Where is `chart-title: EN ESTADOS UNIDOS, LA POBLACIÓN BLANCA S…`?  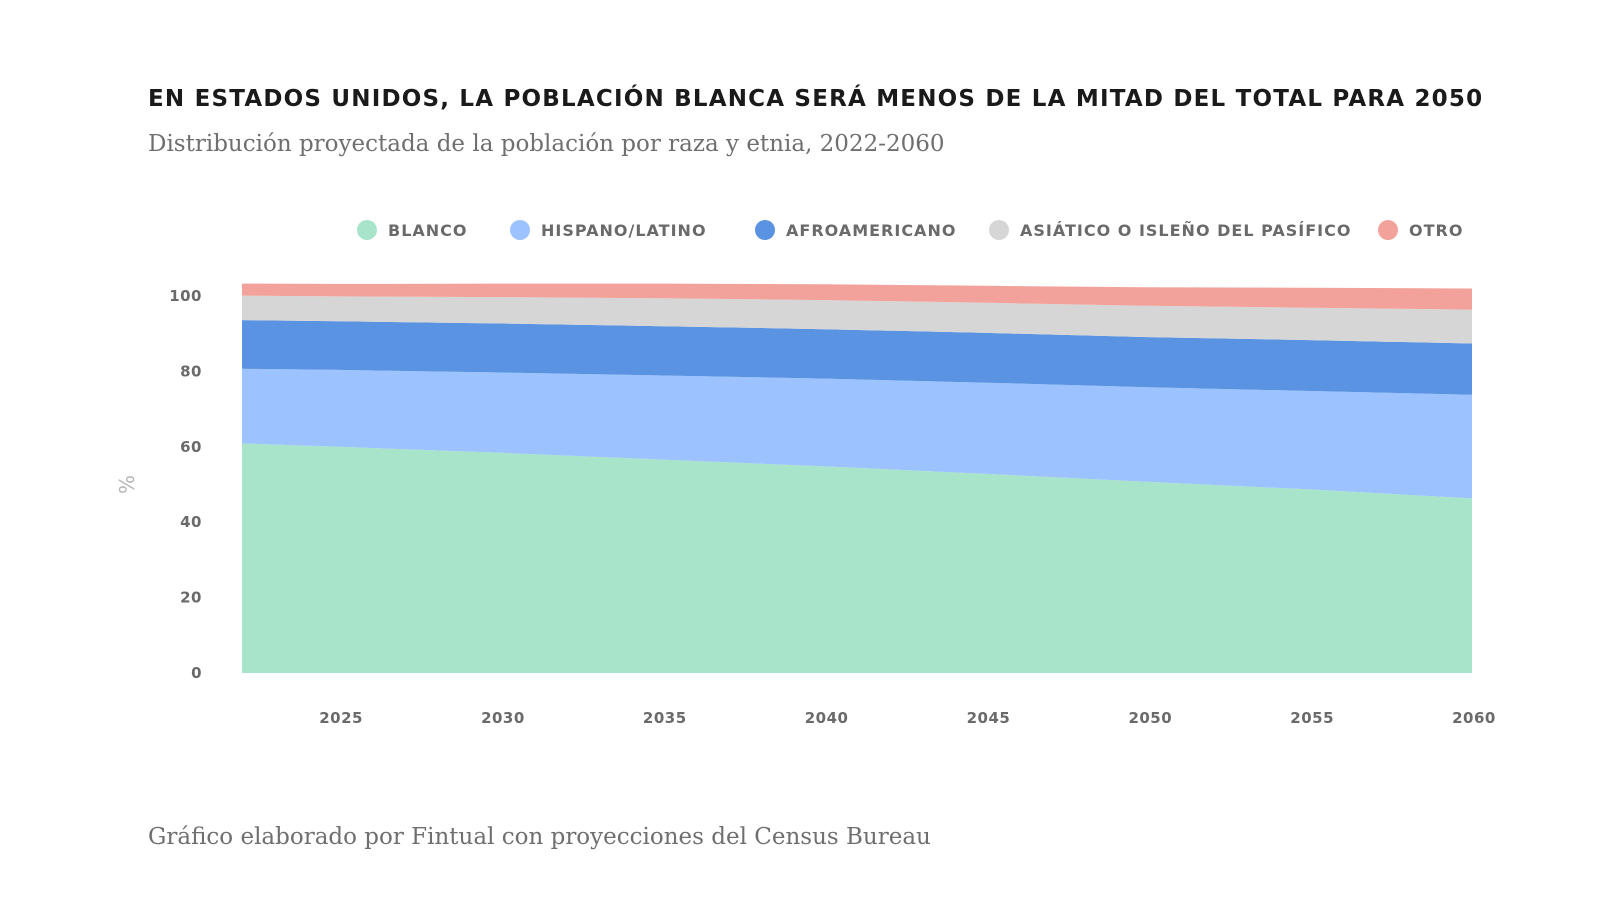
chart-title: EN ESTADOS UNIDOS, LA POBLACIÓN BLANCA S… is located at coordinates (816, 99).